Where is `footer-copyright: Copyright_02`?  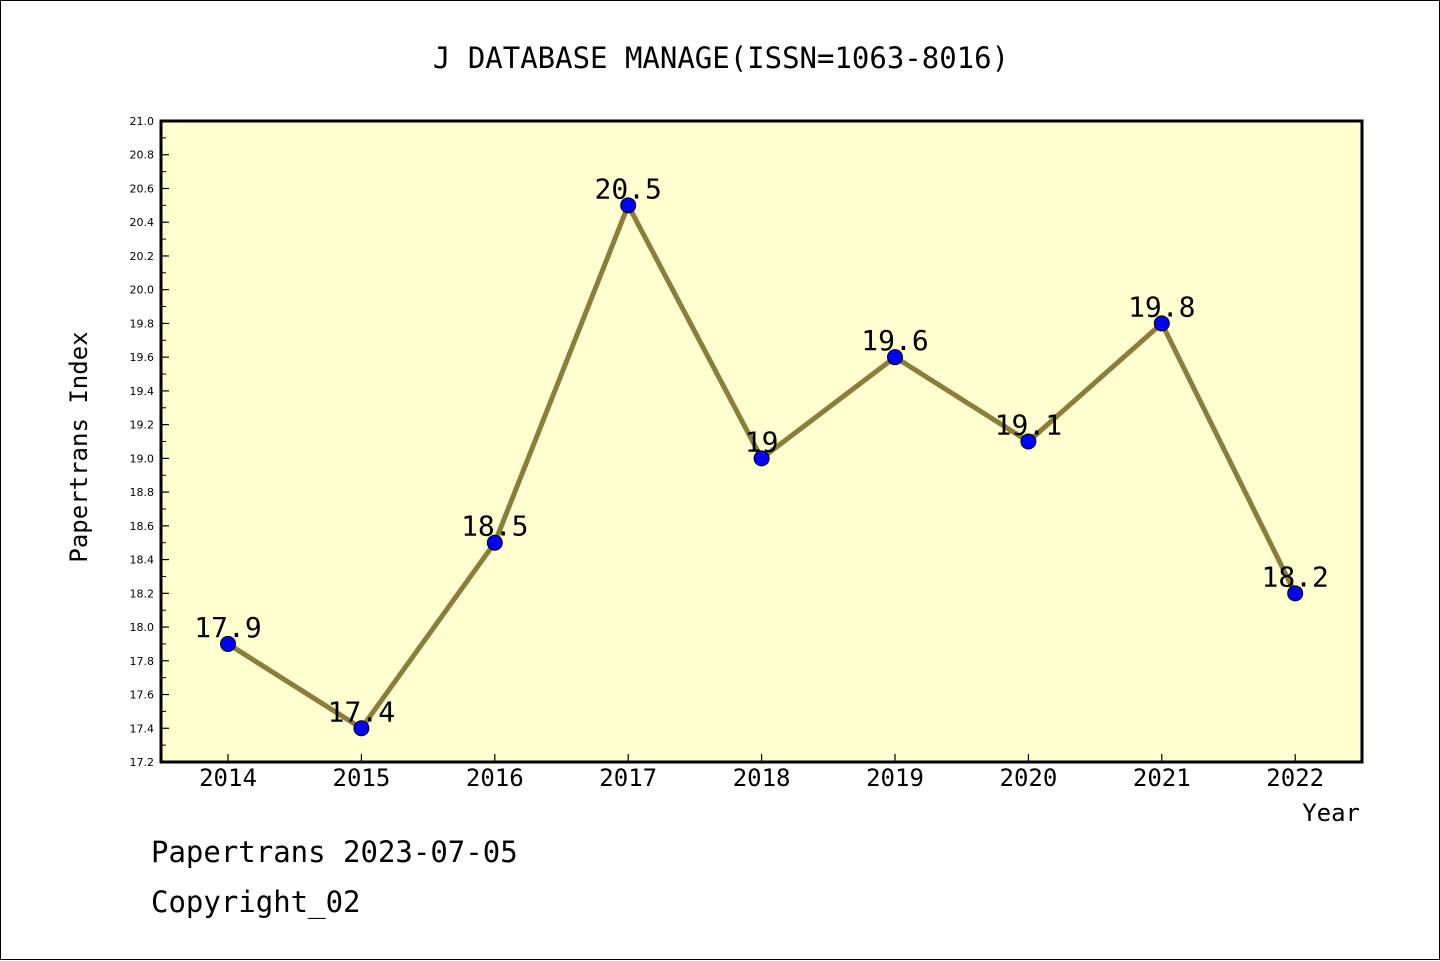 footer-copyright: Copyright_02 is located at coordinates (256, 902).